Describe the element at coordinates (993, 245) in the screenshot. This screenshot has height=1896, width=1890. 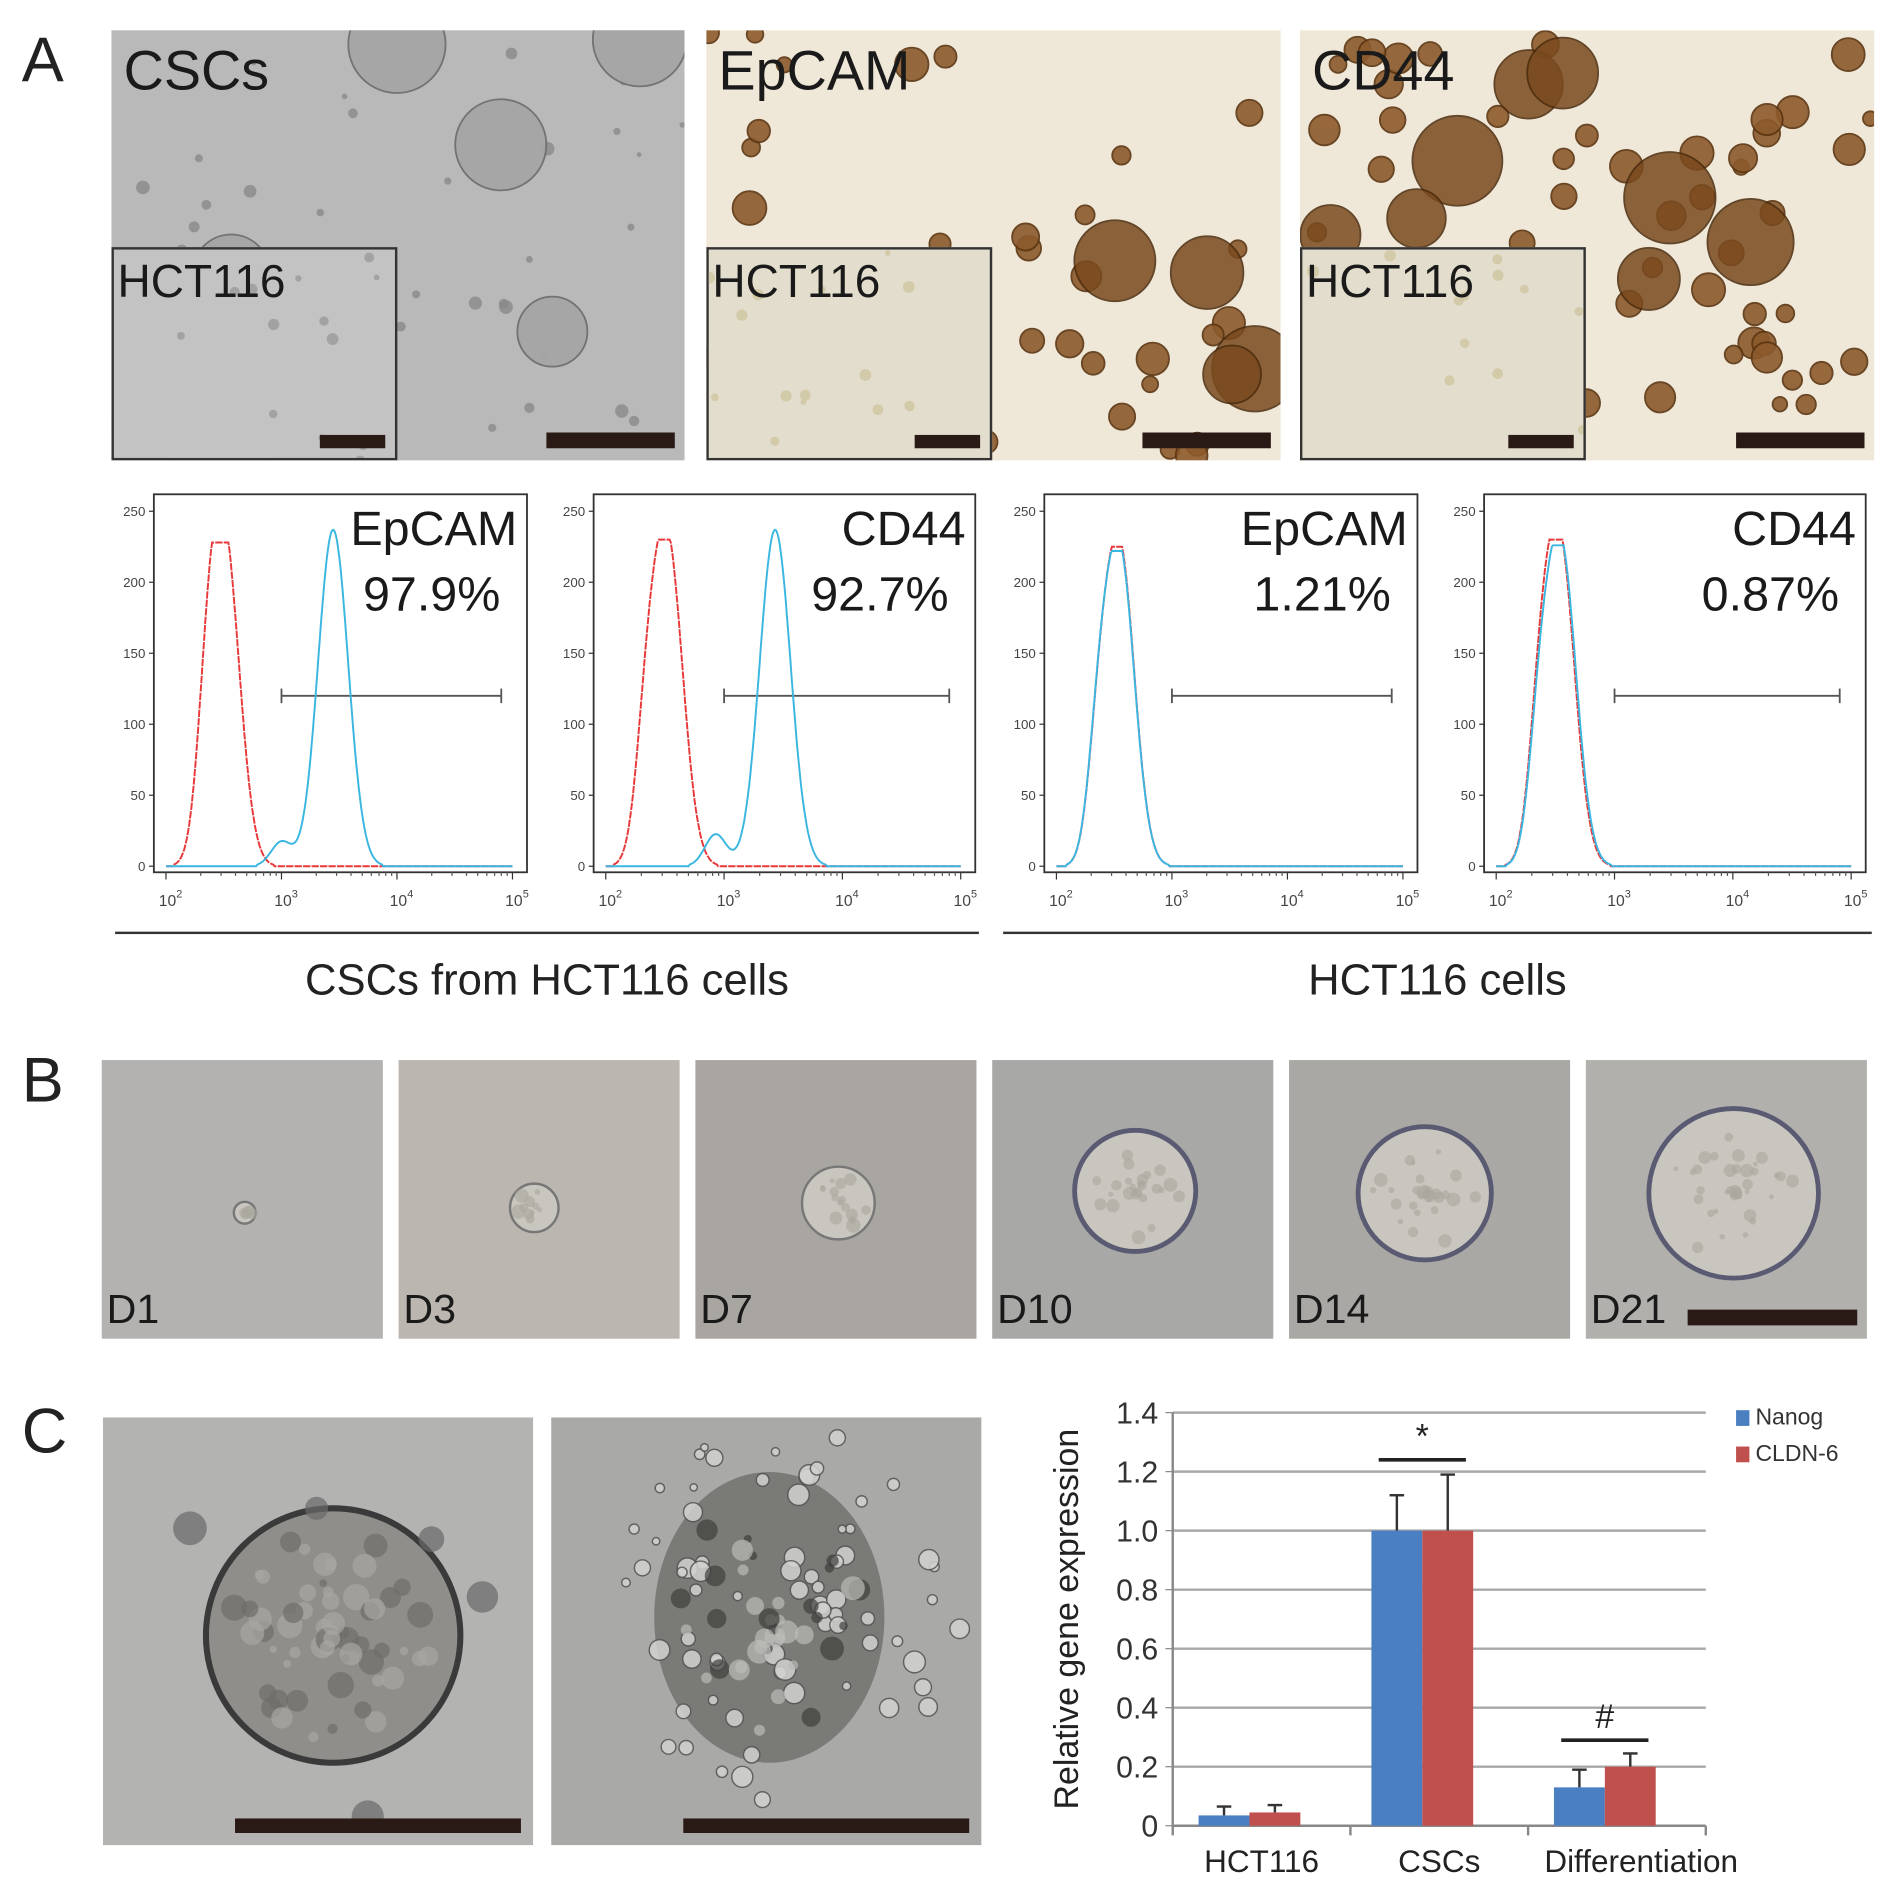
I see `micrograph-epcam: EpCAM HCT116` at that location.